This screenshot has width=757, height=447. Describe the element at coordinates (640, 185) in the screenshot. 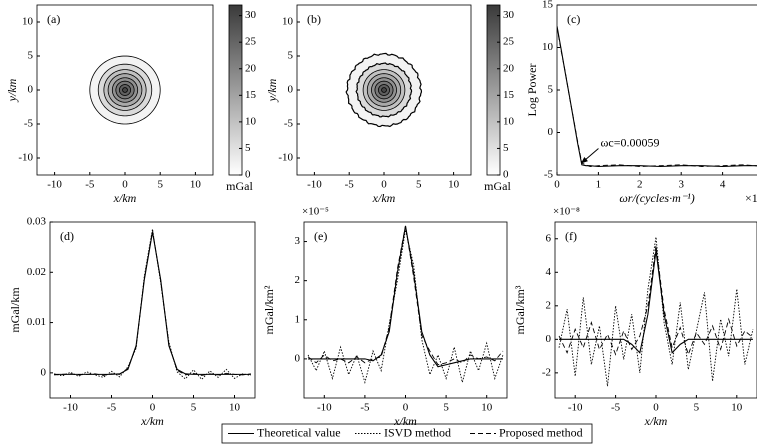

I see `x-tick-label: 2` at that location.